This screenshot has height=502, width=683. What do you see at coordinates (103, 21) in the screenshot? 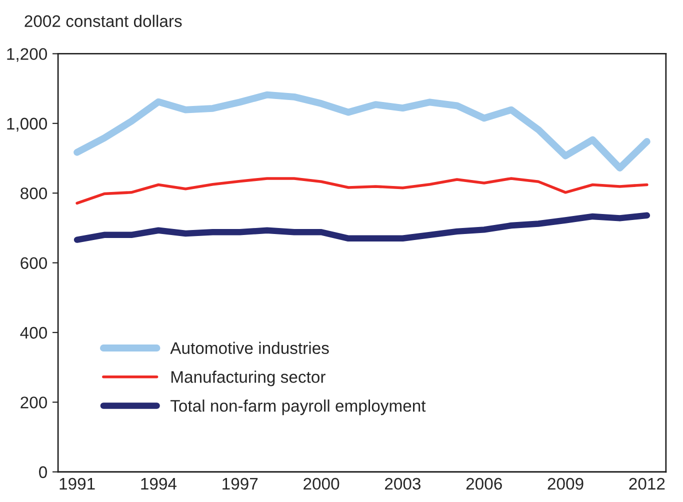
I see `y-axis-title: 2002 constant dollars` at bounding box center [103, 21].